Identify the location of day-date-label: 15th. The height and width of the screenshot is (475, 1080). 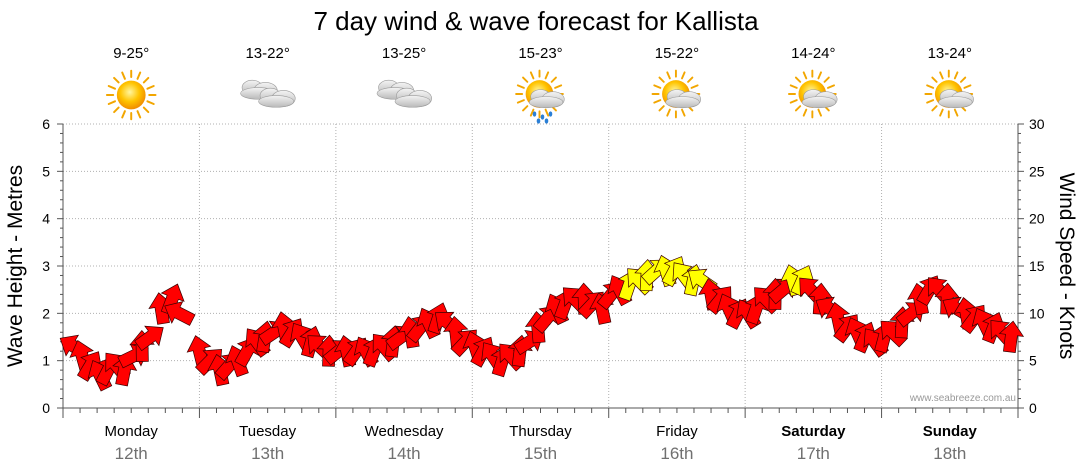
(540, 453).